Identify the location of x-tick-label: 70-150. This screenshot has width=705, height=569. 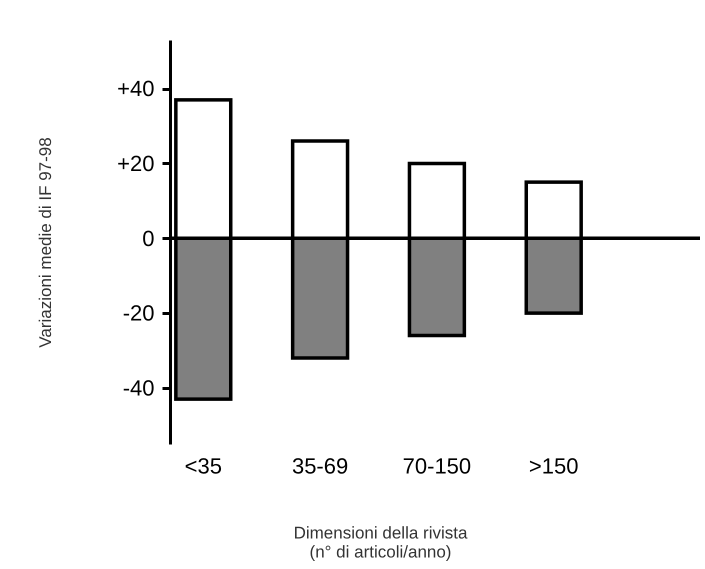
(437, 466).